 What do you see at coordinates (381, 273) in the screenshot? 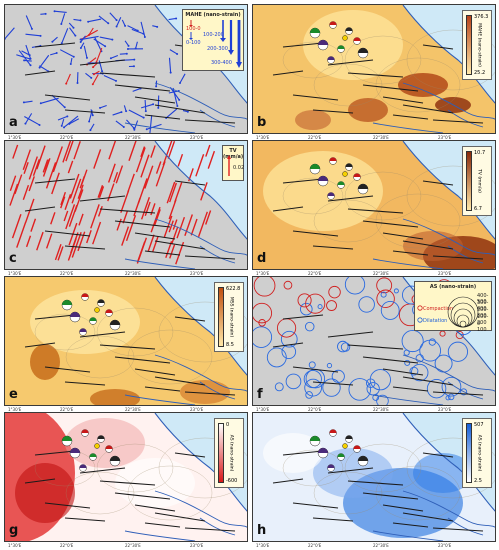
I see `tick-d-3: 22°30'E` at bounding box center [381, 273].